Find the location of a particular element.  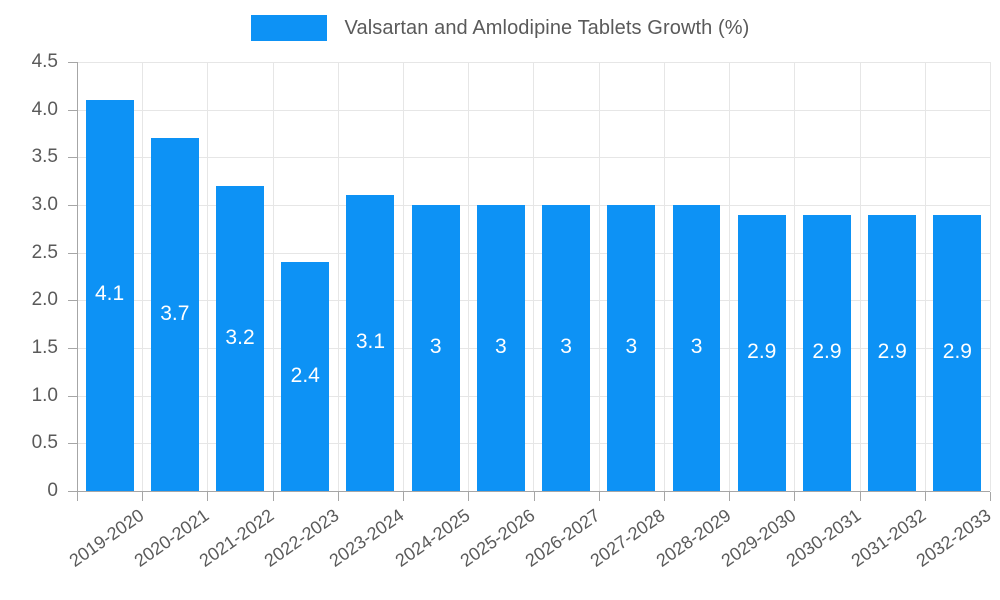

y-axis-tick-label: 0.5 is located at coordinates (44, 442).